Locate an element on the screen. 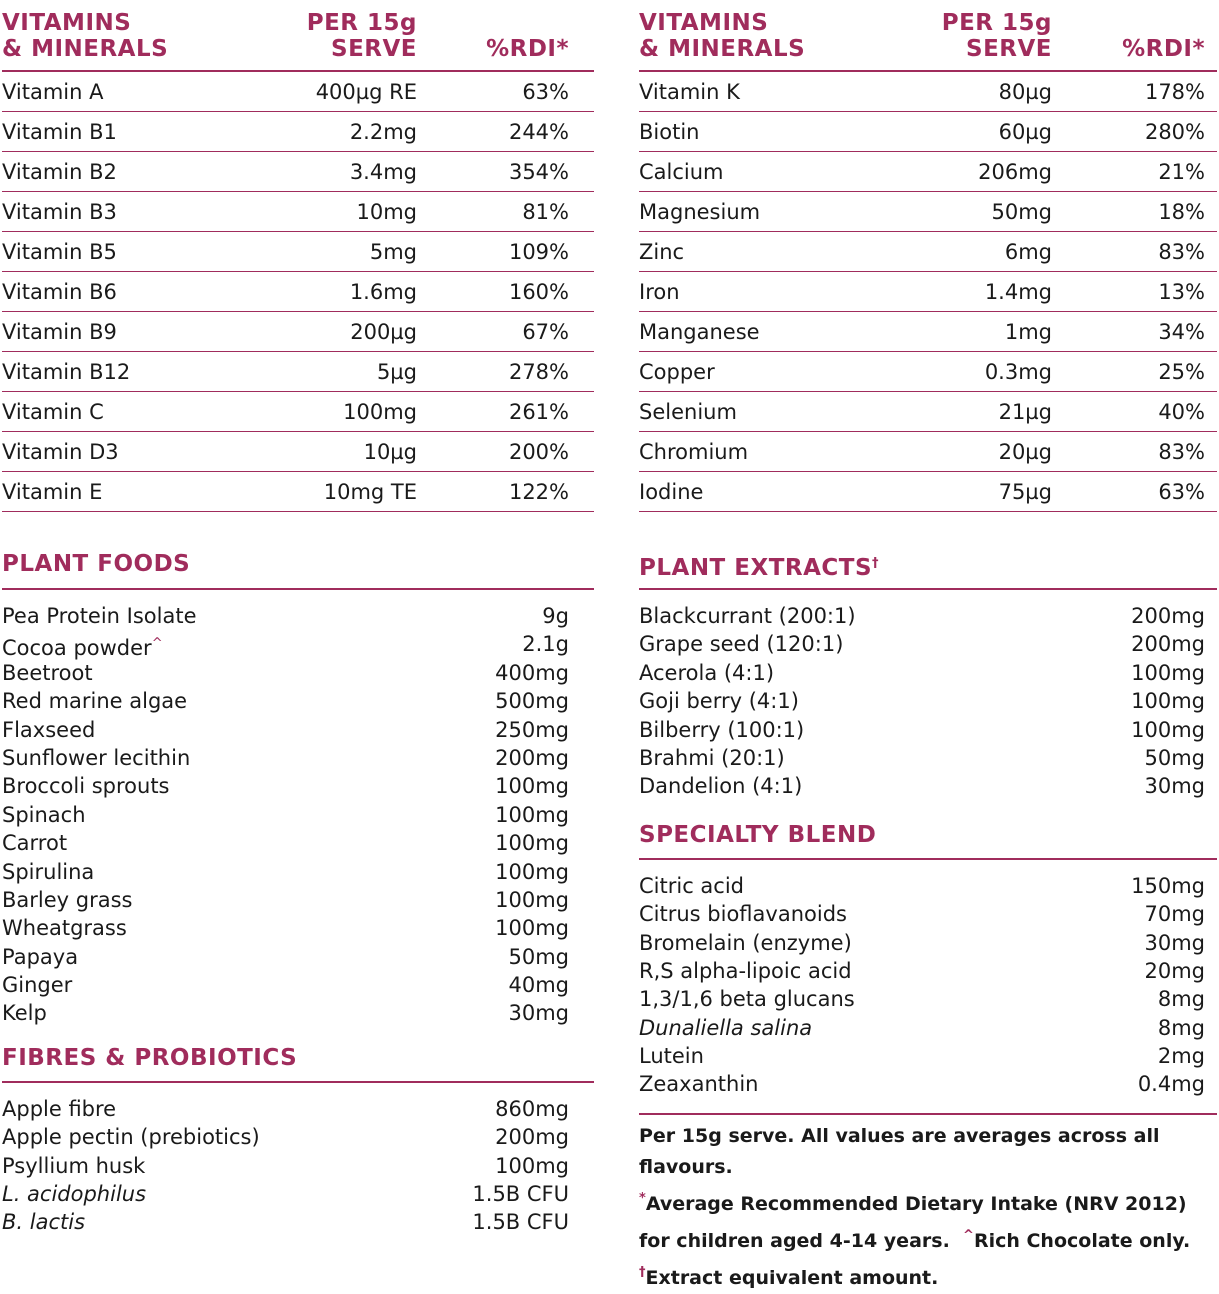 The width and height of the screenshot is (1219, 1294). ingredient-name-text: R,S alpha-lipoic acid is located at coordinates (745, 970).